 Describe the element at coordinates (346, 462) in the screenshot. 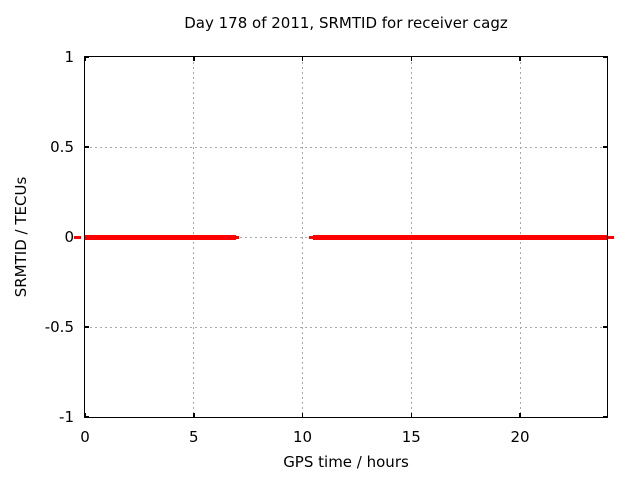

I see `x-axis-label: GPS time / hours` at that location.